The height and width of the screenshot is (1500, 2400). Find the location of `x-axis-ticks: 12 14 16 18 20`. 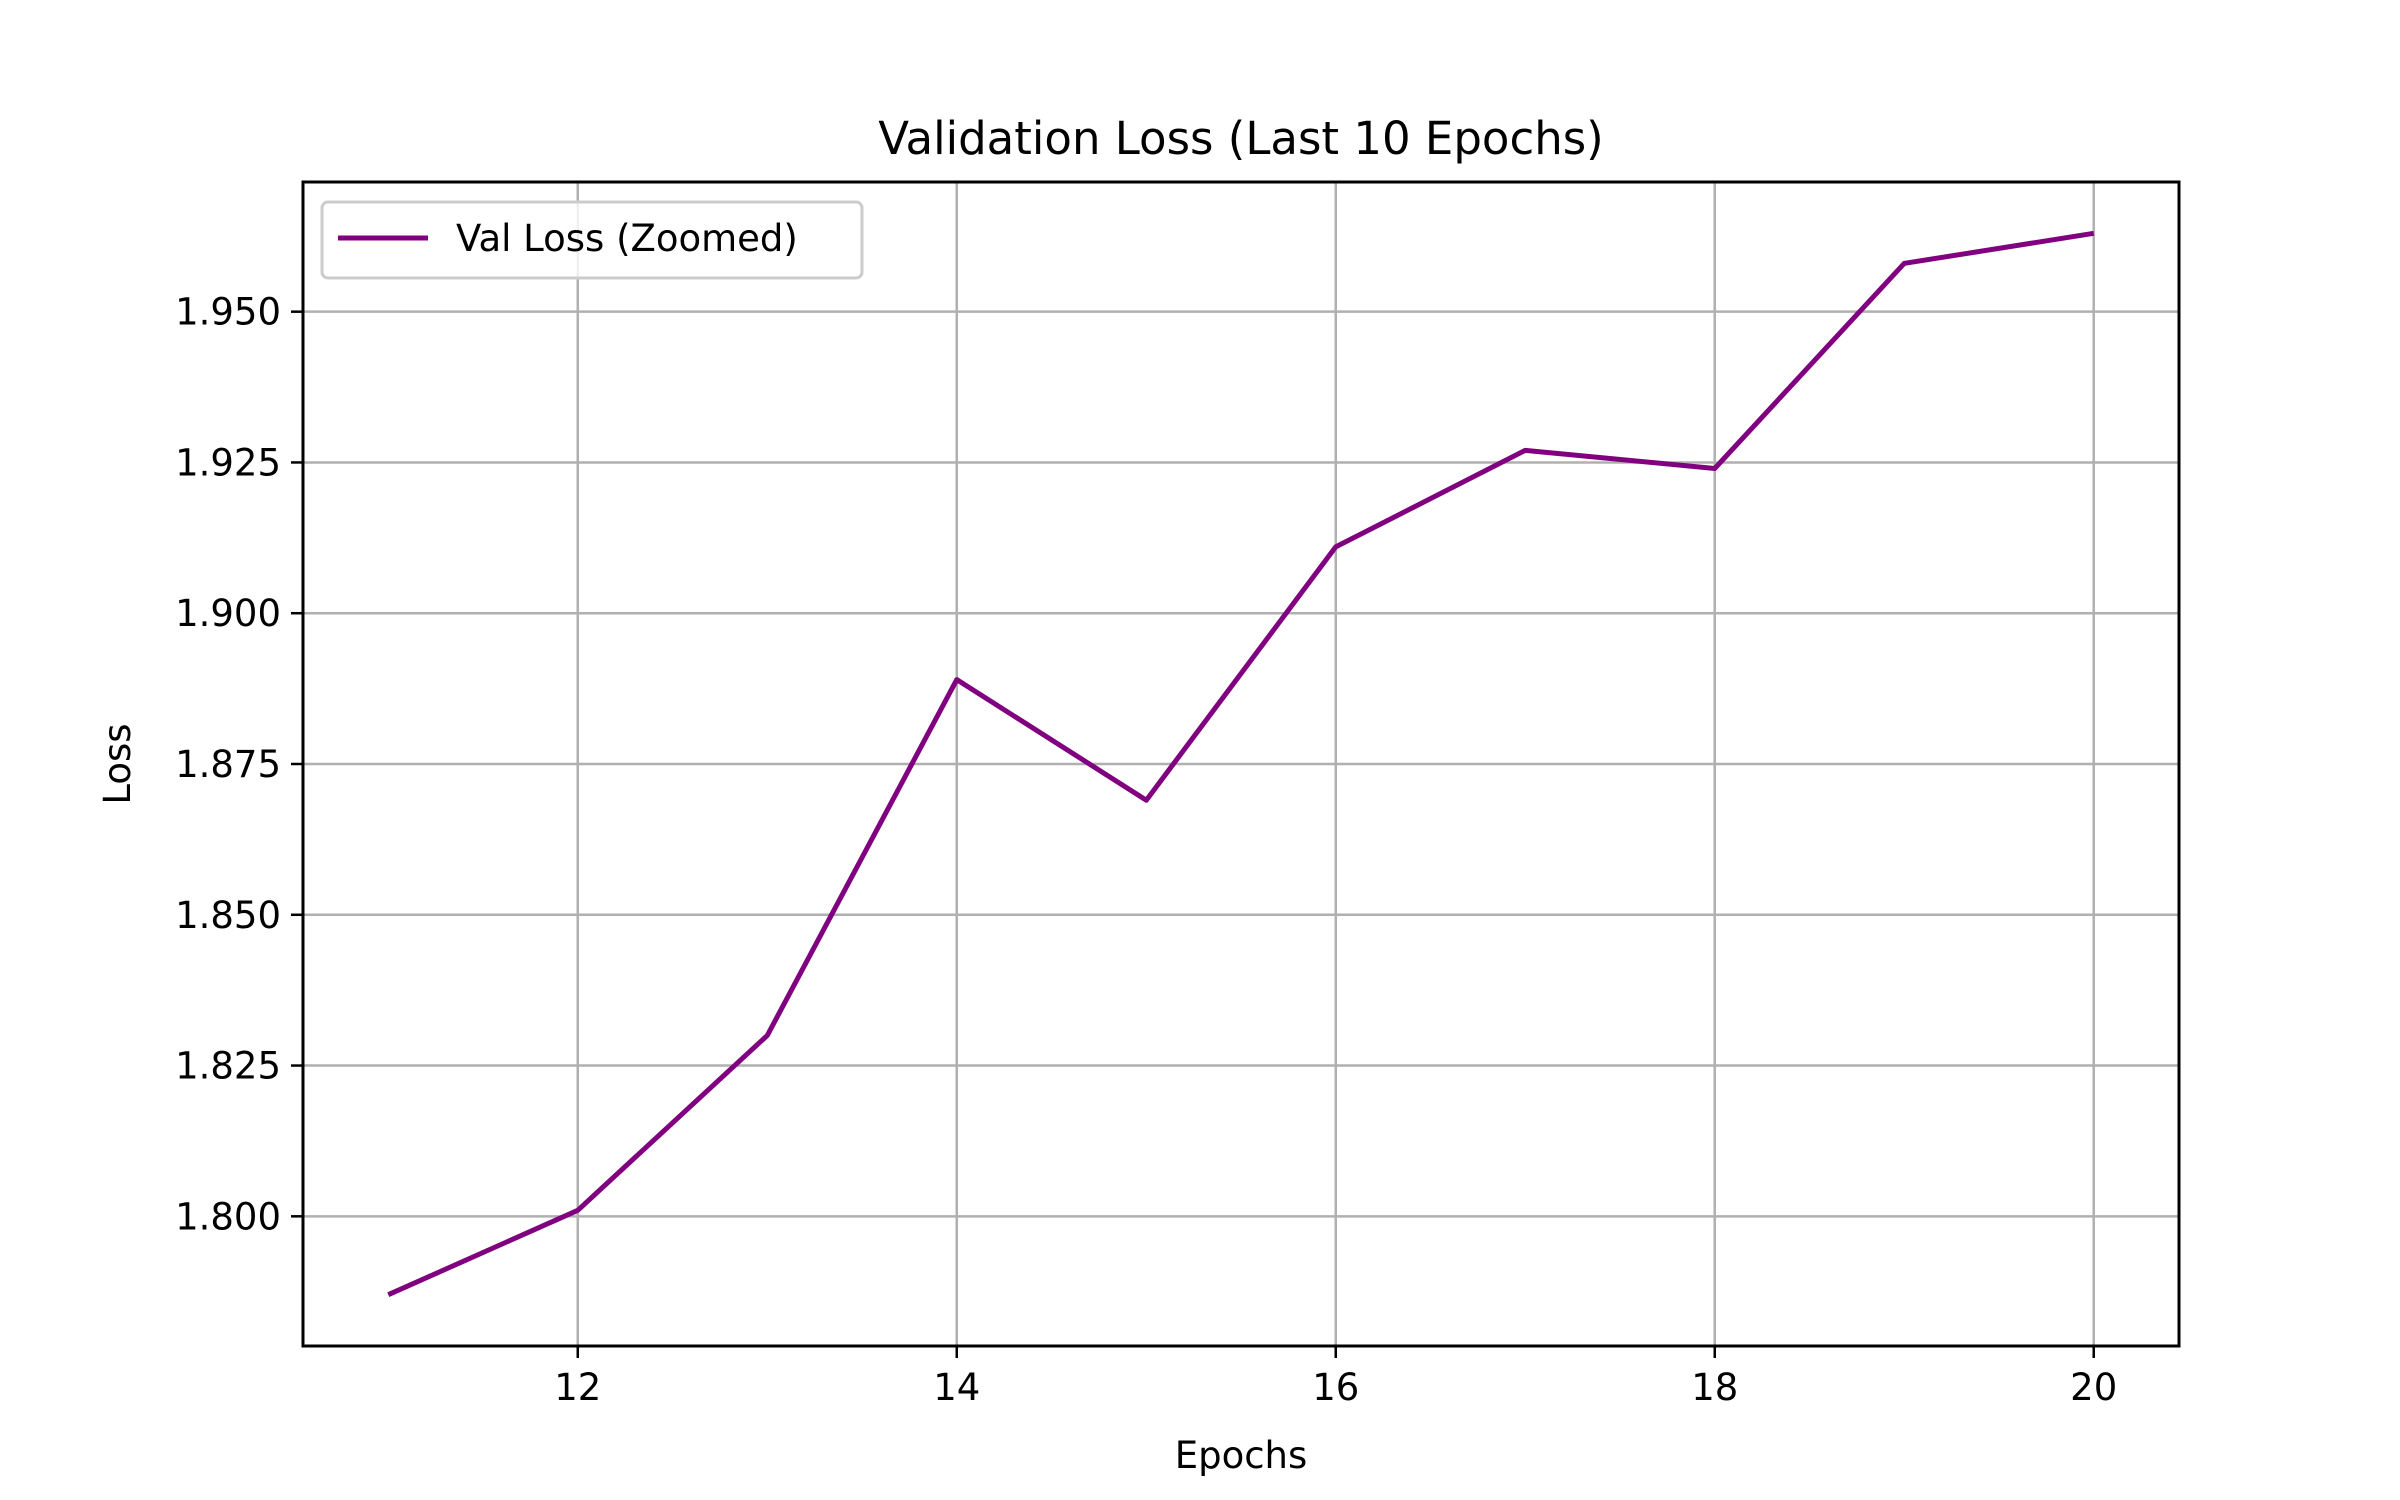

x-axis-ticks: 12 14 16 18 20 is located at coordinates (1335, 1377).